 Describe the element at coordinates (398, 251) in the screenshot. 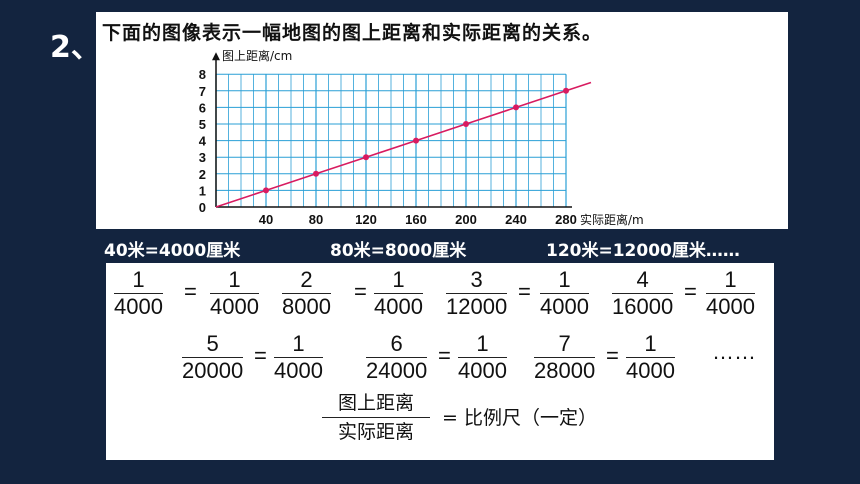

I see `conversion-2: 80米=8000厘米` at that location.